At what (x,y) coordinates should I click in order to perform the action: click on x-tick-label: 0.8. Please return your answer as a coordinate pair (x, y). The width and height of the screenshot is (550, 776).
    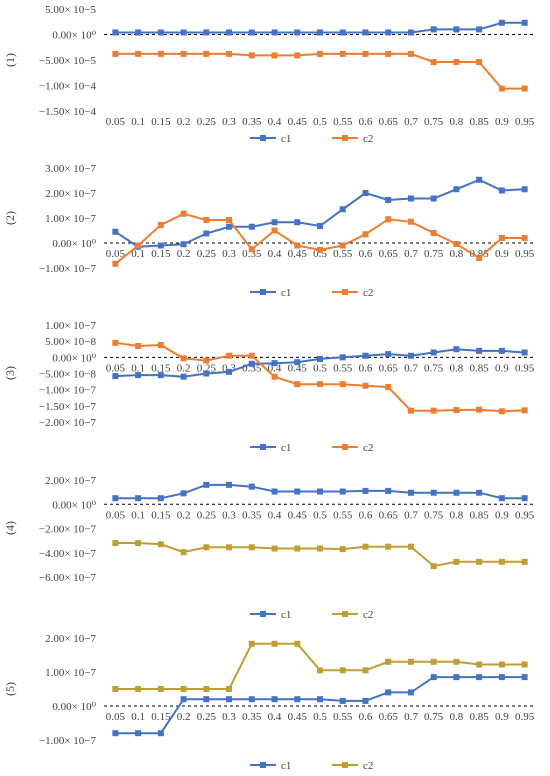
    Looking at the image, I should click on (457, 717).